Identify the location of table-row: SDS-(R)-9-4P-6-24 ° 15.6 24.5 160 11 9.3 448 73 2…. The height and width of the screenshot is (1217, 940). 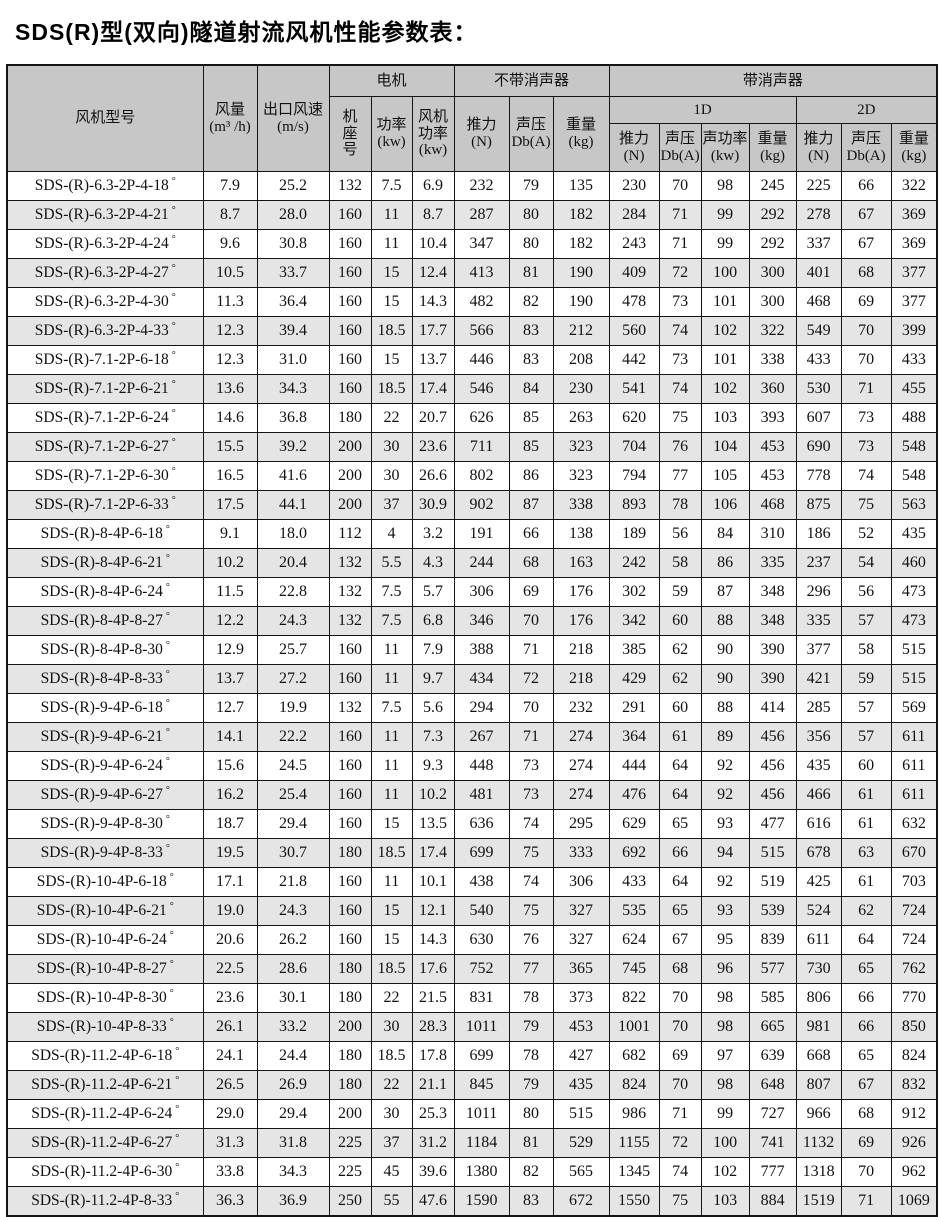
(472, 766).